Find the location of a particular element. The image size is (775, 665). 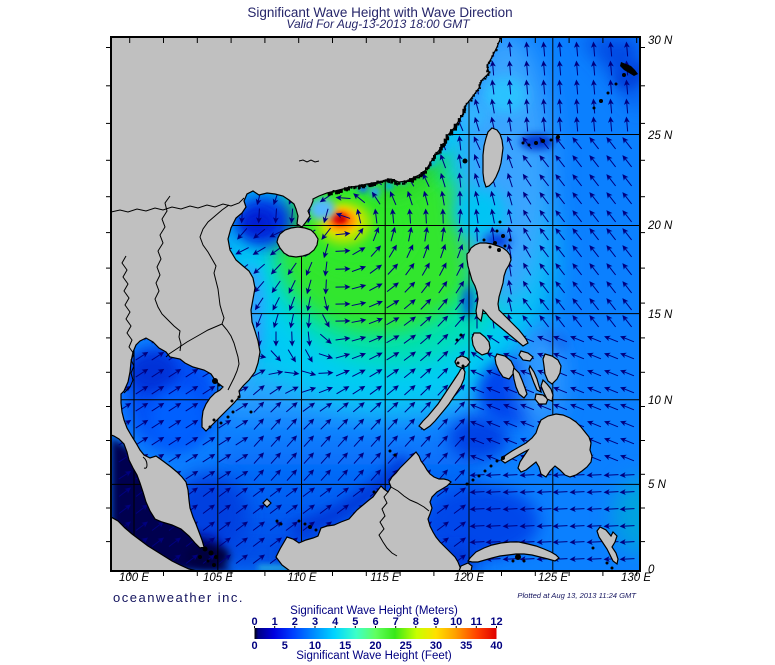

svg-text: 10 N is located at coordinates (660, 401).